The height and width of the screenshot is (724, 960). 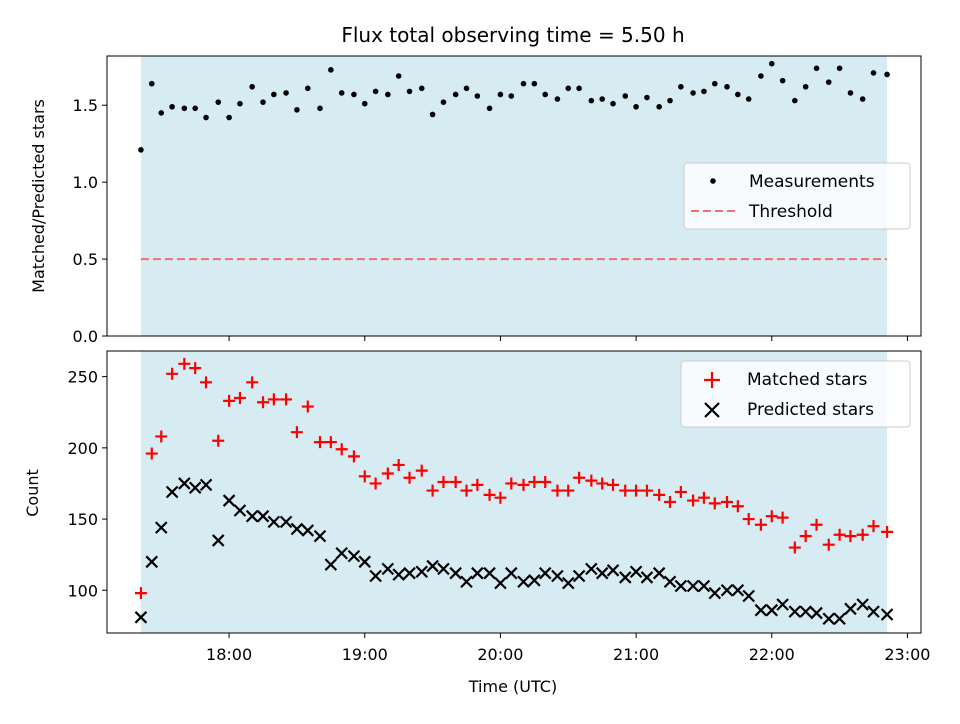 What do you see at coordinates (568, 338) in the screenshot?
I see `top-x-ticks` at bounding box center [568, 338].